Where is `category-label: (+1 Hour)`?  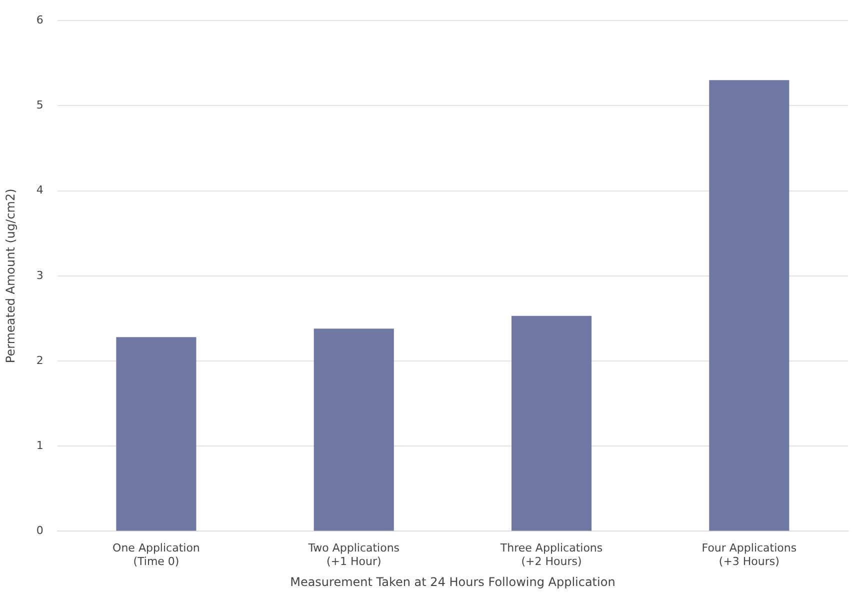
category-label: (+1 Hour) is located at coordinates (354, 561).